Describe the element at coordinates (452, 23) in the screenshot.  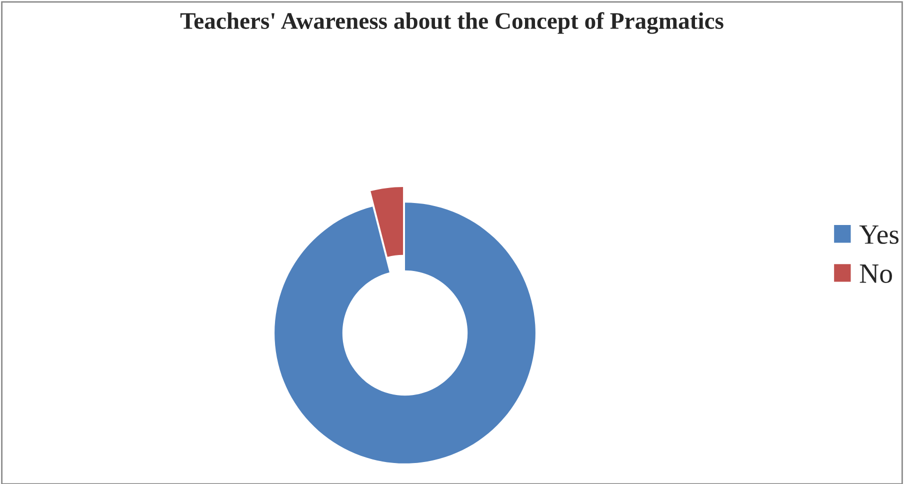
I see `chart-title: Teachers' Awareness about the Concept of Pragmatics` at that location.